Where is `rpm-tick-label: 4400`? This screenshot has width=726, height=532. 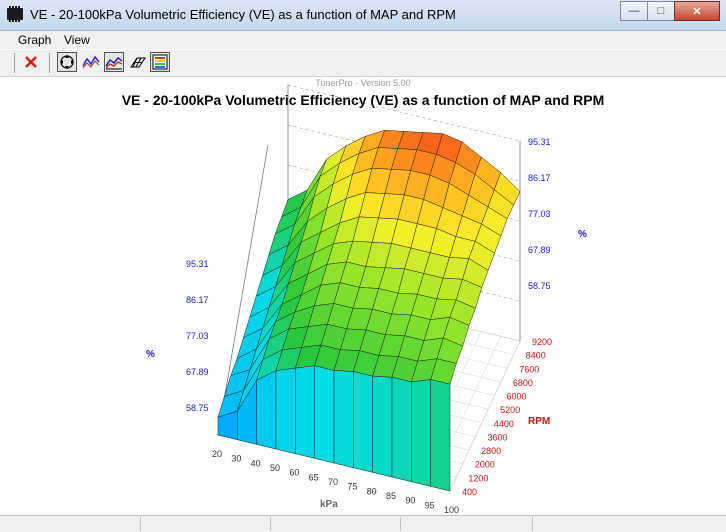 rpm-tick-label: 4400 is located at coordinates (504, 424).